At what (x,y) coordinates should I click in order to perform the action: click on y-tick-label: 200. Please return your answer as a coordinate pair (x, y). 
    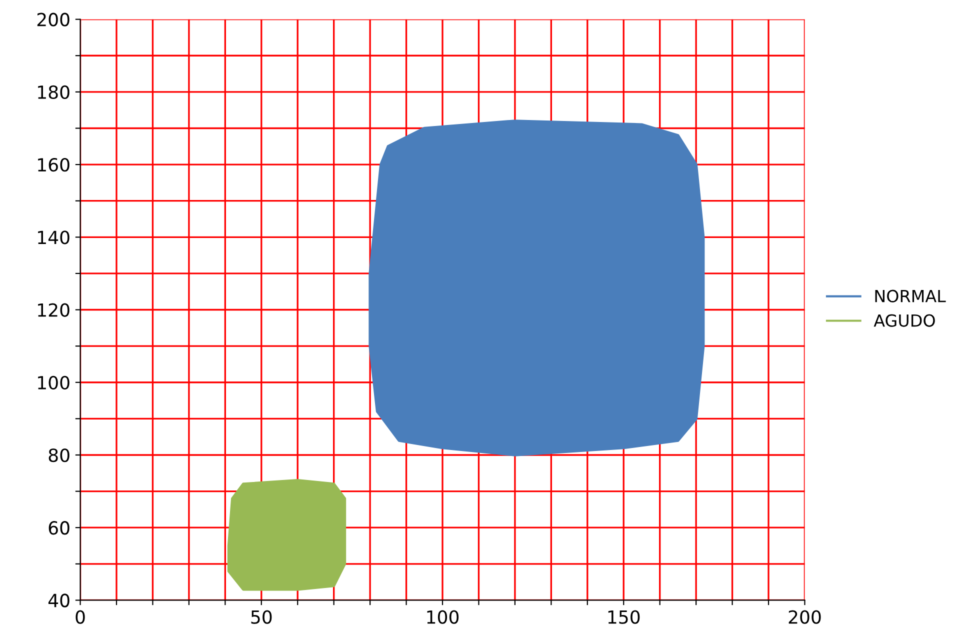
    Looking at the image, I should click on (53, 19).